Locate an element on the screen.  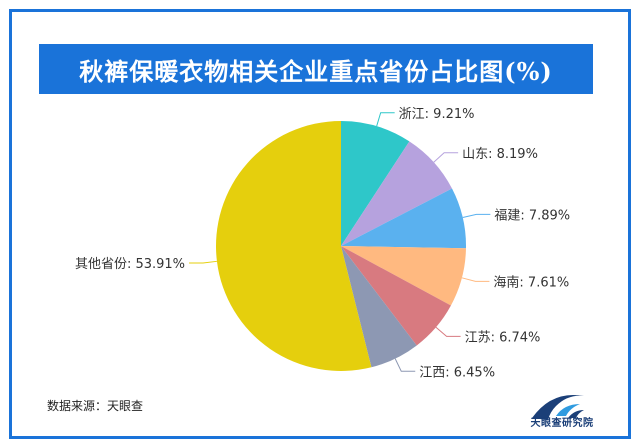
chart-title: 秋裤保暖衣物相关企业重点省份占比图(%) is located at coordinates (316, 69).